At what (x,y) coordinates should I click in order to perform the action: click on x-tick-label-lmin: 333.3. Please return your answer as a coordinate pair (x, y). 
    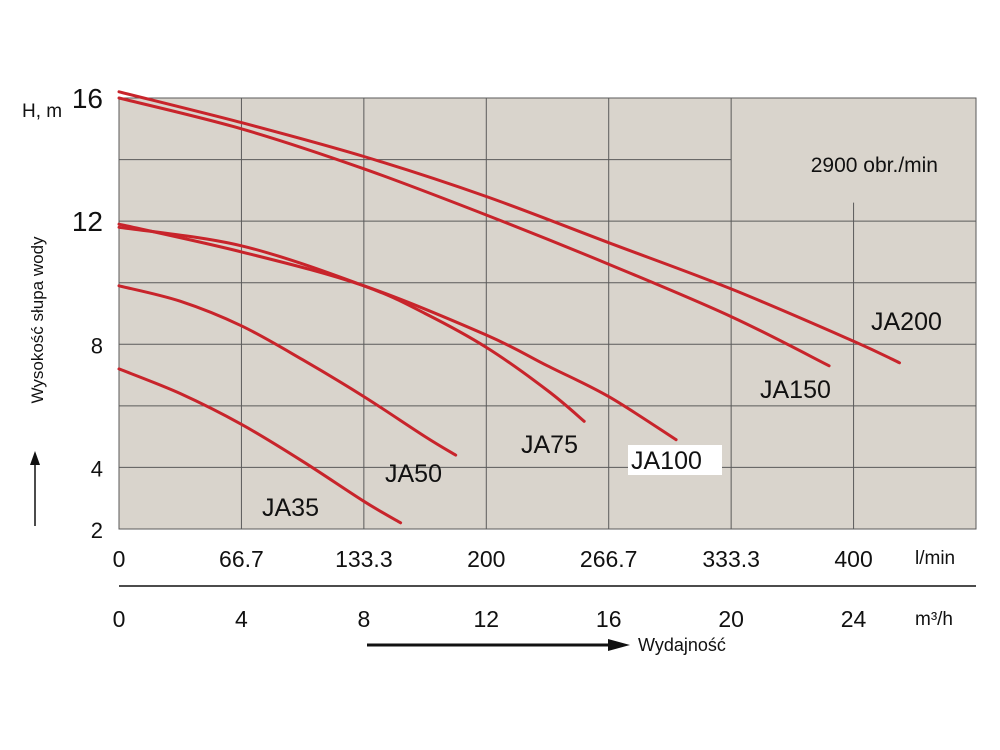
    Looking at the image, I should click on (731, 559).